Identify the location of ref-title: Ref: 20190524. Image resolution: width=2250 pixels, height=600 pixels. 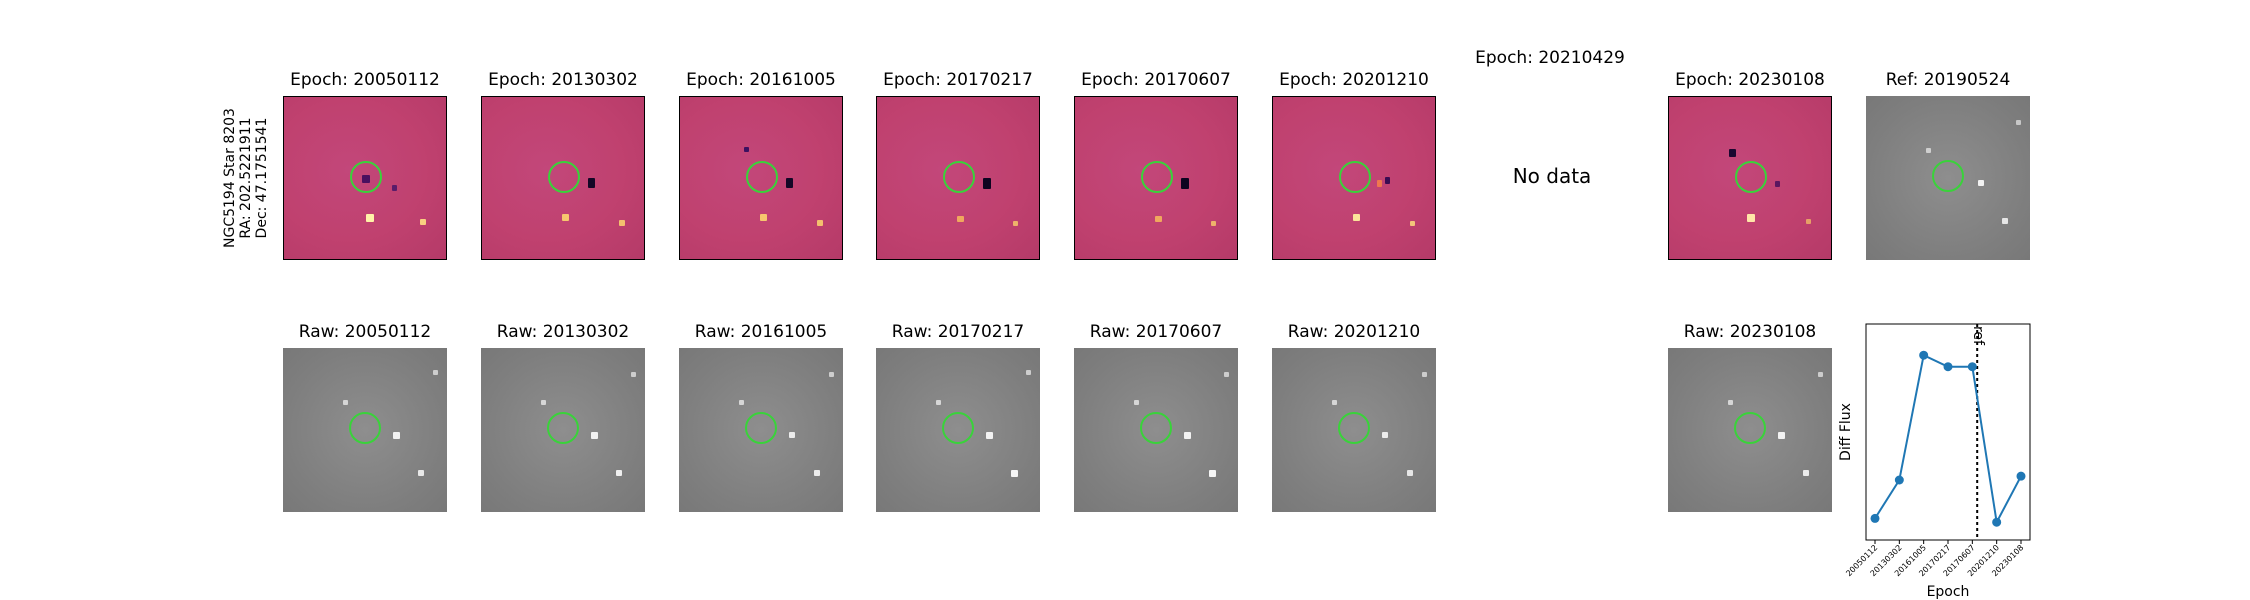
(1948, 80).